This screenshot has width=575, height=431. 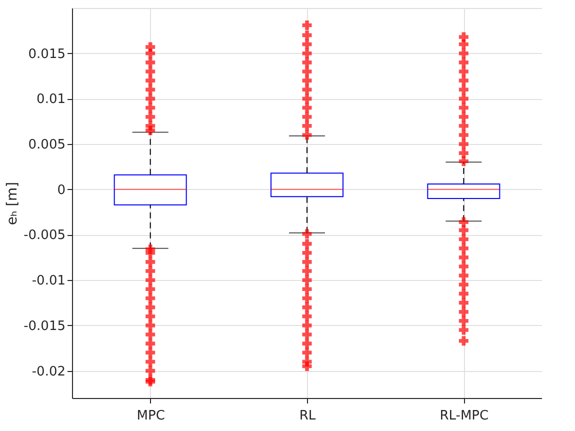 I want to click on x-tick-label: RL, so click(x=307, y=416).